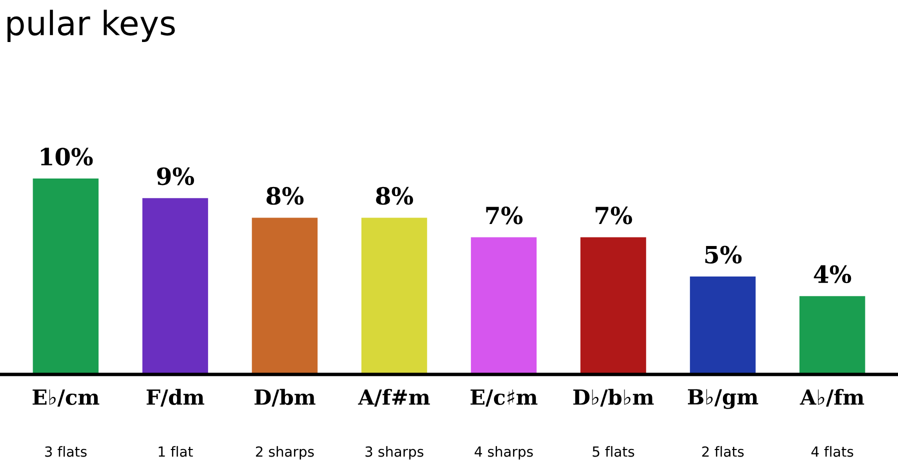  I want to click on category-label: B♭/gm 2 flats, so click(723, 423).